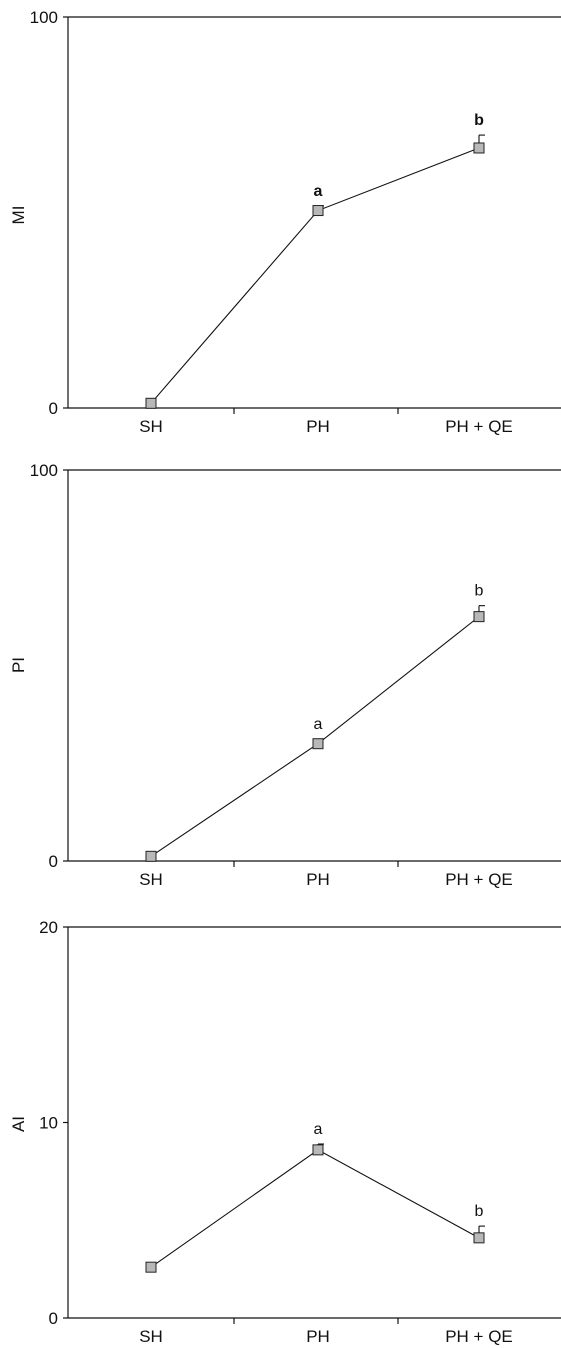 This screenshot has height=1348, width=561. What do you see at coordinates (318, 724) in the screenshot?
I see `chart-2-significance-label: a` at bounding box center [318, 724].